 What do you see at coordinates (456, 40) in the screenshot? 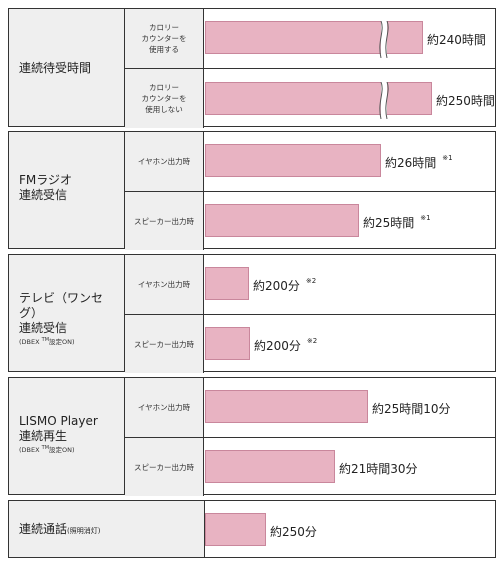
I see `standby-value-calorie-on: 約240時間` at bounding box center [456, 40].